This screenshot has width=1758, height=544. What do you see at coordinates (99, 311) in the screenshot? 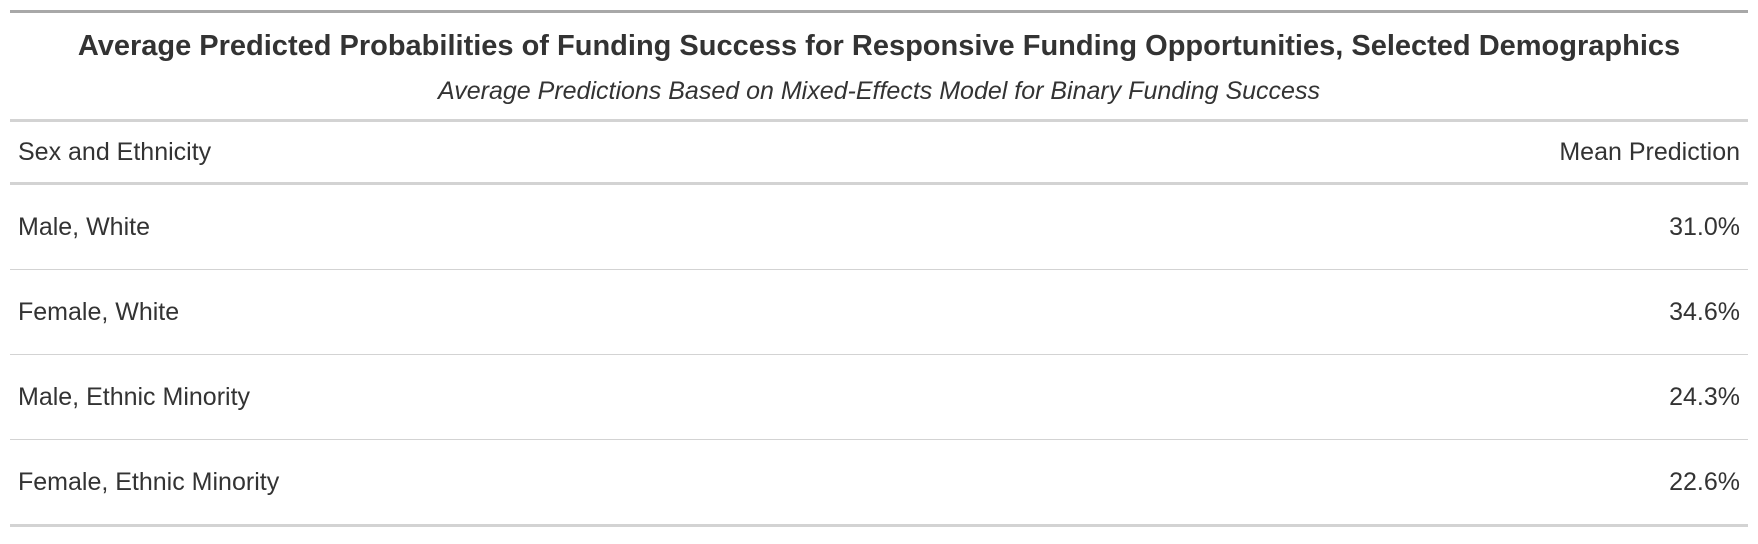
I see `cell-group: Female, White` at bounding box center [99, 311].